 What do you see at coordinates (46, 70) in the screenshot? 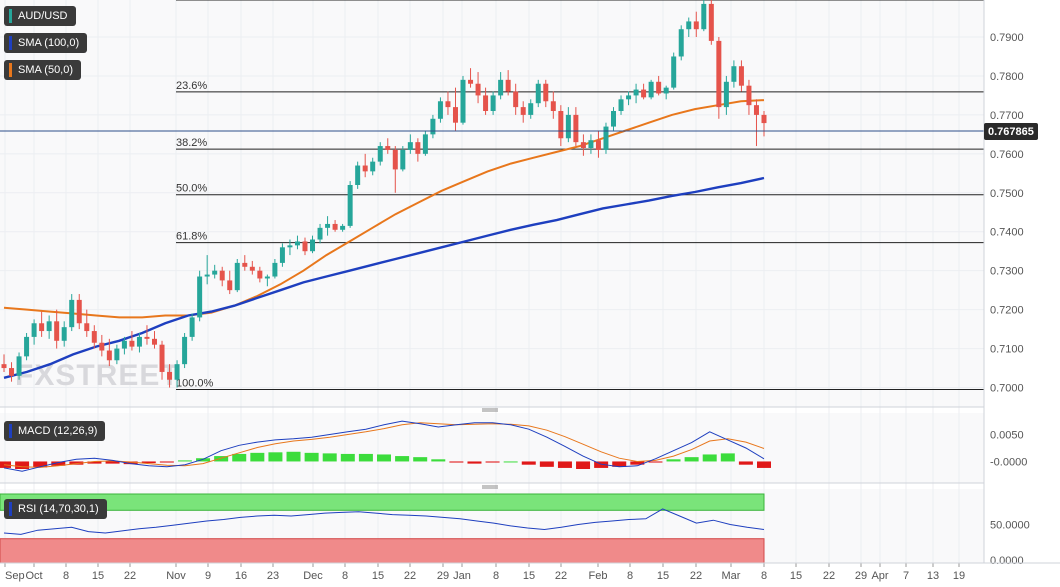
I see `legend-label: SMA (50,0)` at bounding box center [46, 70].